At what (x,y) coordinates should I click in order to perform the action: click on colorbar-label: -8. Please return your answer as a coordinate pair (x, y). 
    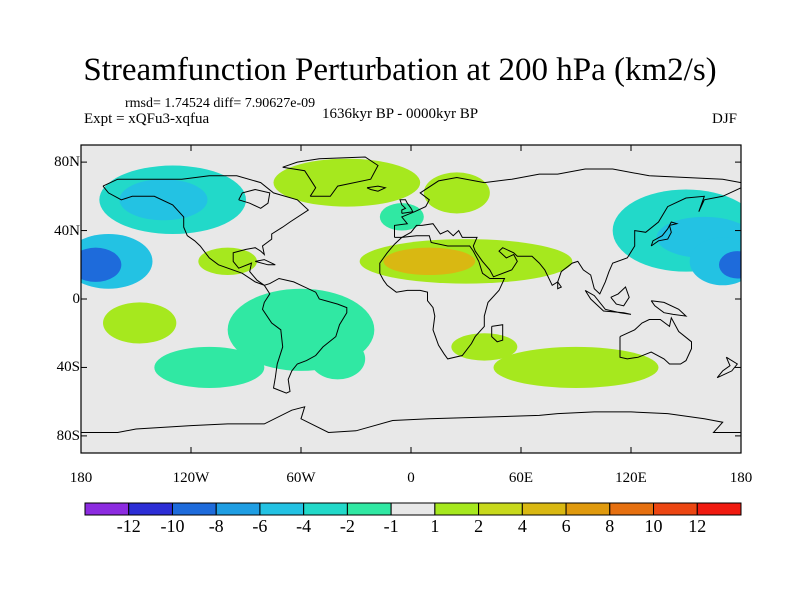
    Looking at the image, I should click on (216, 526).